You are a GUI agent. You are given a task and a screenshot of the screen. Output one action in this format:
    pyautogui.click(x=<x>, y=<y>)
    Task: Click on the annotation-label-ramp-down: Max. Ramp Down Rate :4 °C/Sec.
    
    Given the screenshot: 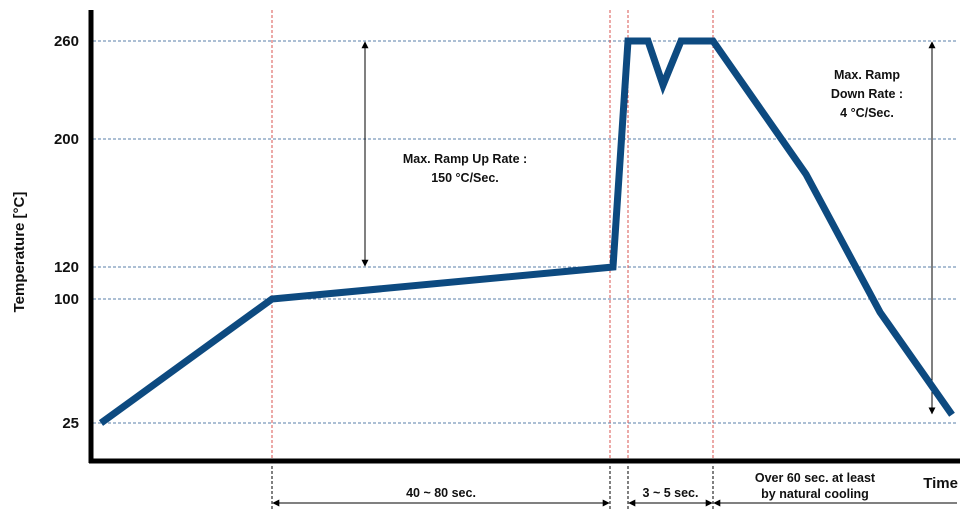 What is the action you would take?
    pyautogui.click(x=867, y=94)
    